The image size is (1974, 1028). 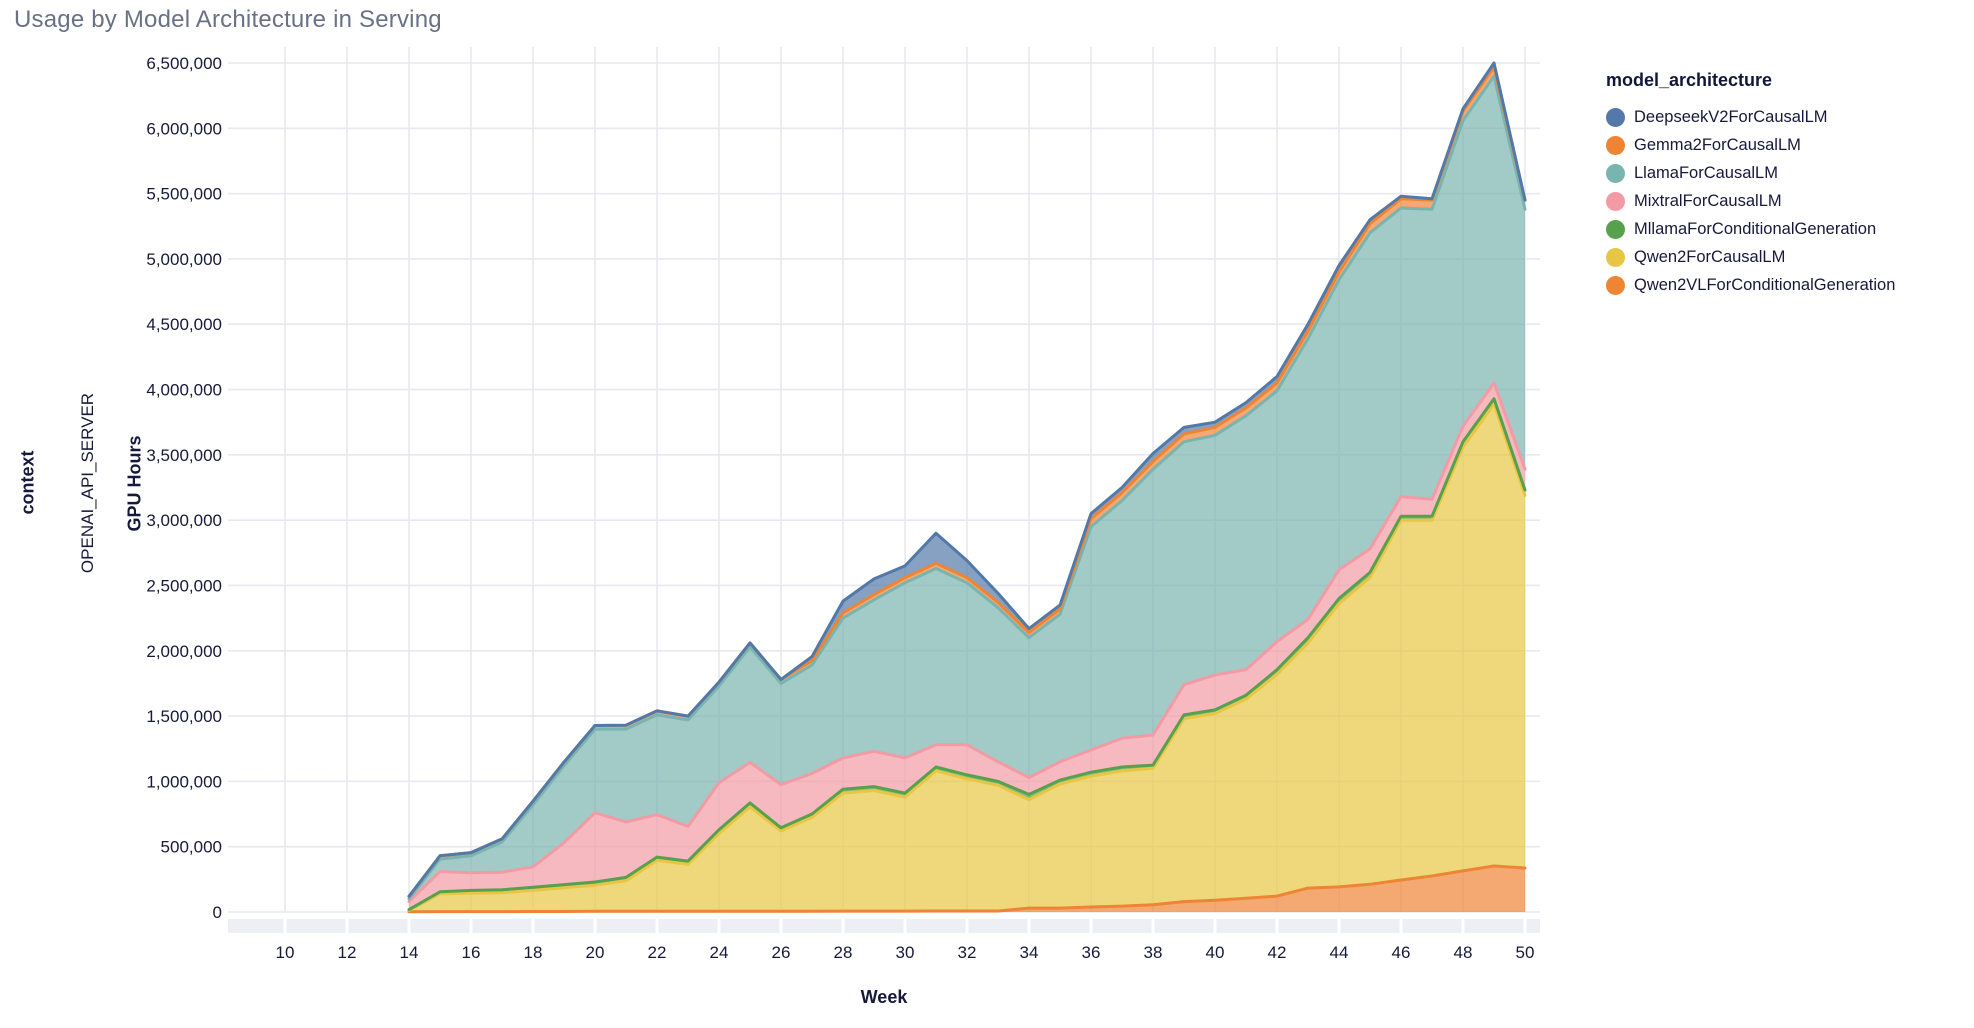 I want to click on legend-label: DeepseekV2ForCausalLM, so click(x=1731, y=116).